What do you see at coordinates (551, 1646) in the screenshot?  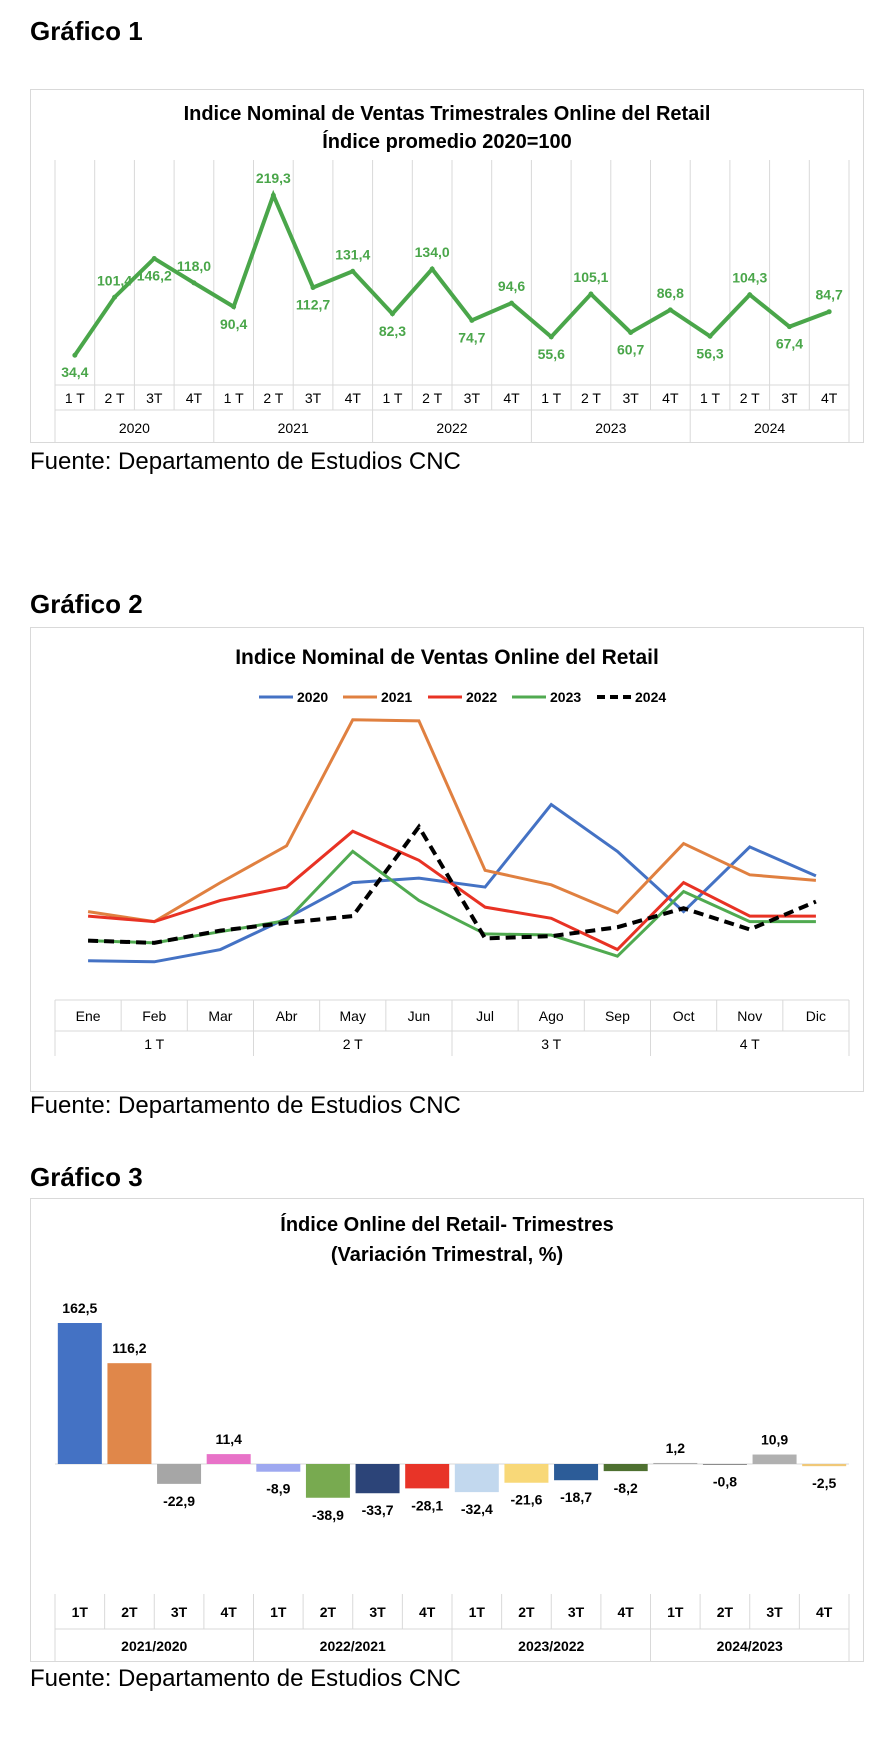 I see `chart3-group-label: 2023/2022` at bounding box center [551, 1646].